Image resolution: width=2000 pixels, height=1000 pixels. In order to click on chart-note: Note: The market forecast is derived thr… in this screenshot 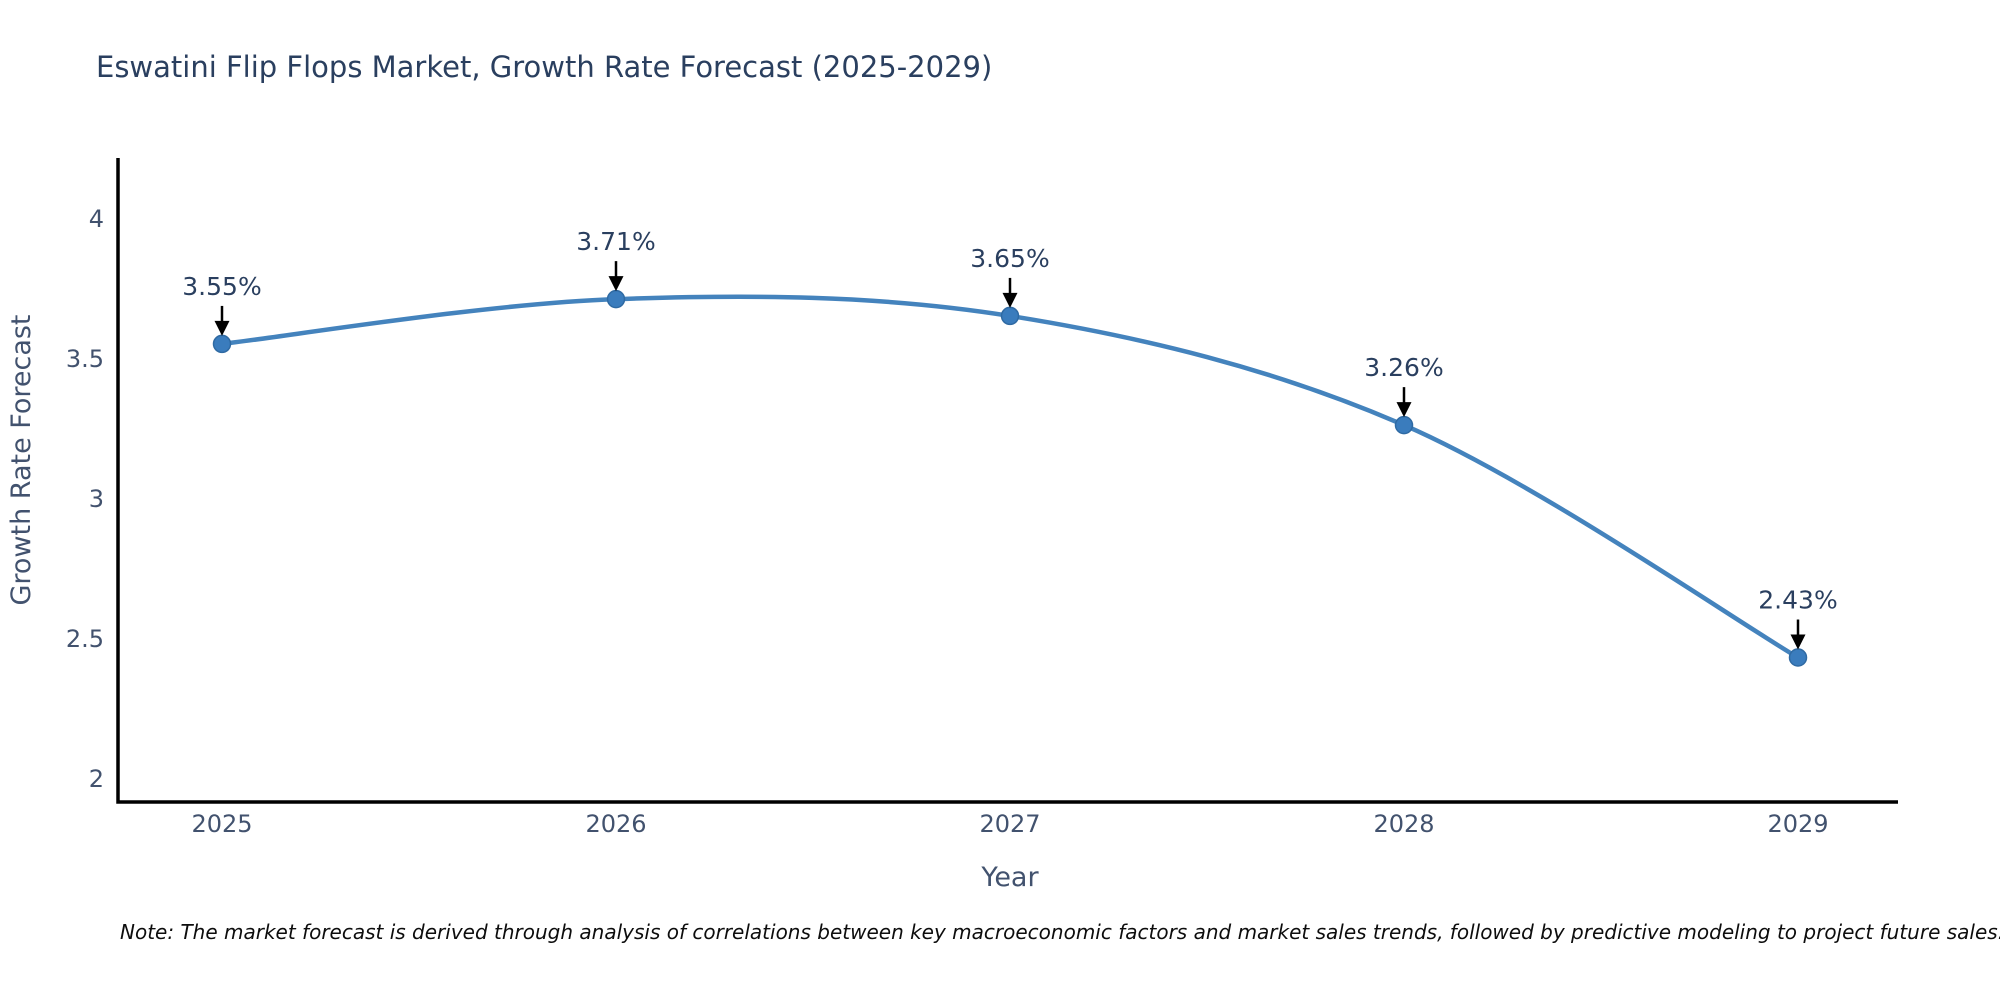, I will do `click(1060, 932)`.